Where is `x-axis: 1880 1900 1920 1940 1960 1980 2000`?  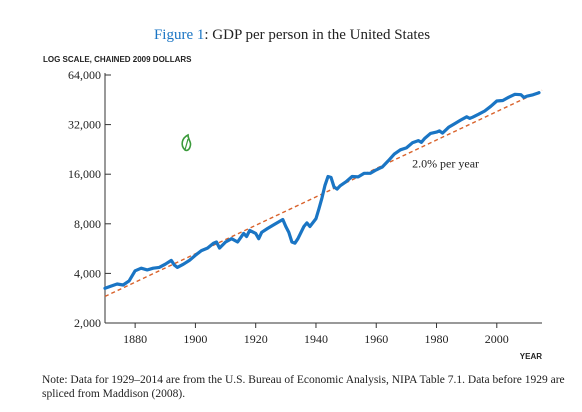 x-axis: 1880 1900 1920 1940 1960 1980 2000 is located at coordinates (323, 334).